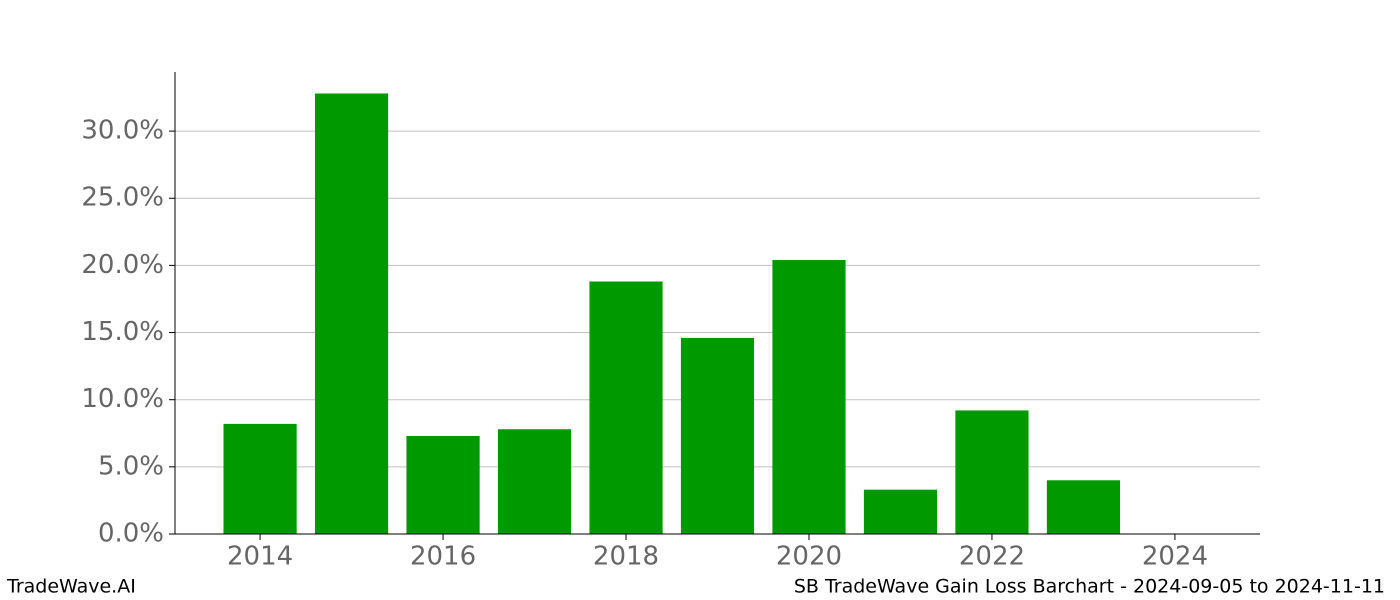 Image resolution: width=1400 pixels, height=600 pixels. What do you see at coordinates (122, 131) in the screenshot?
I see `y-tick-label: 30.0%` at bounding box center [122, 131].